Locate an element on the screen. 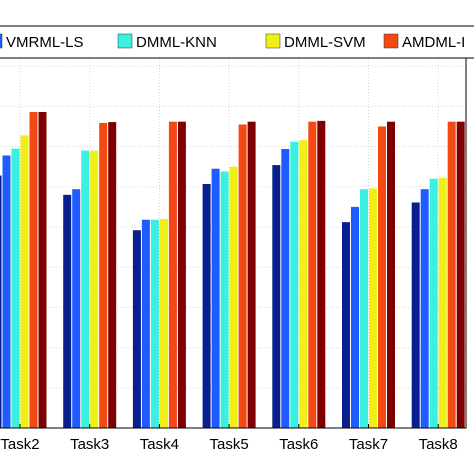 This screenshot has width=474, height=474. x-tick-label: Task8 is located at coordinates (438, 444).